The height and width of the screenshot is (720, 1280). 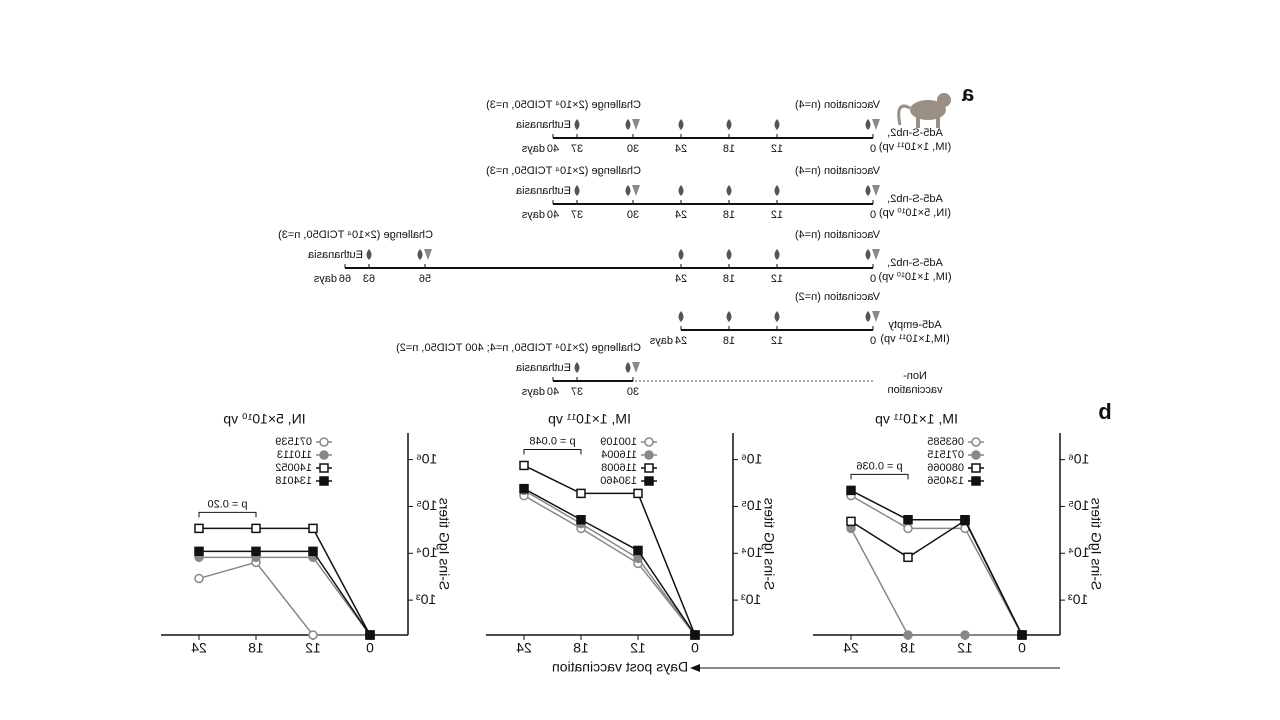 What do you see at coordinates (335, 255) in the screenshot?
I see `euthanasia-label: Euthanasia` at bounding box center [335, 255].